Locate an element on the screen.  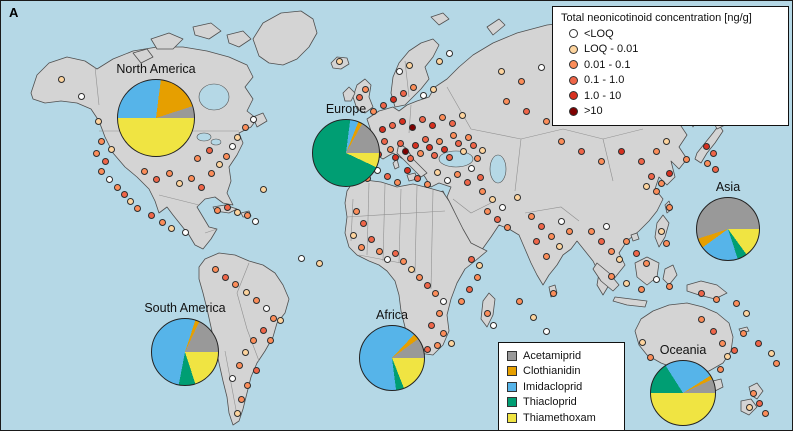
pesticide-label: Acetamiprid is located at coordinates (552, 355).